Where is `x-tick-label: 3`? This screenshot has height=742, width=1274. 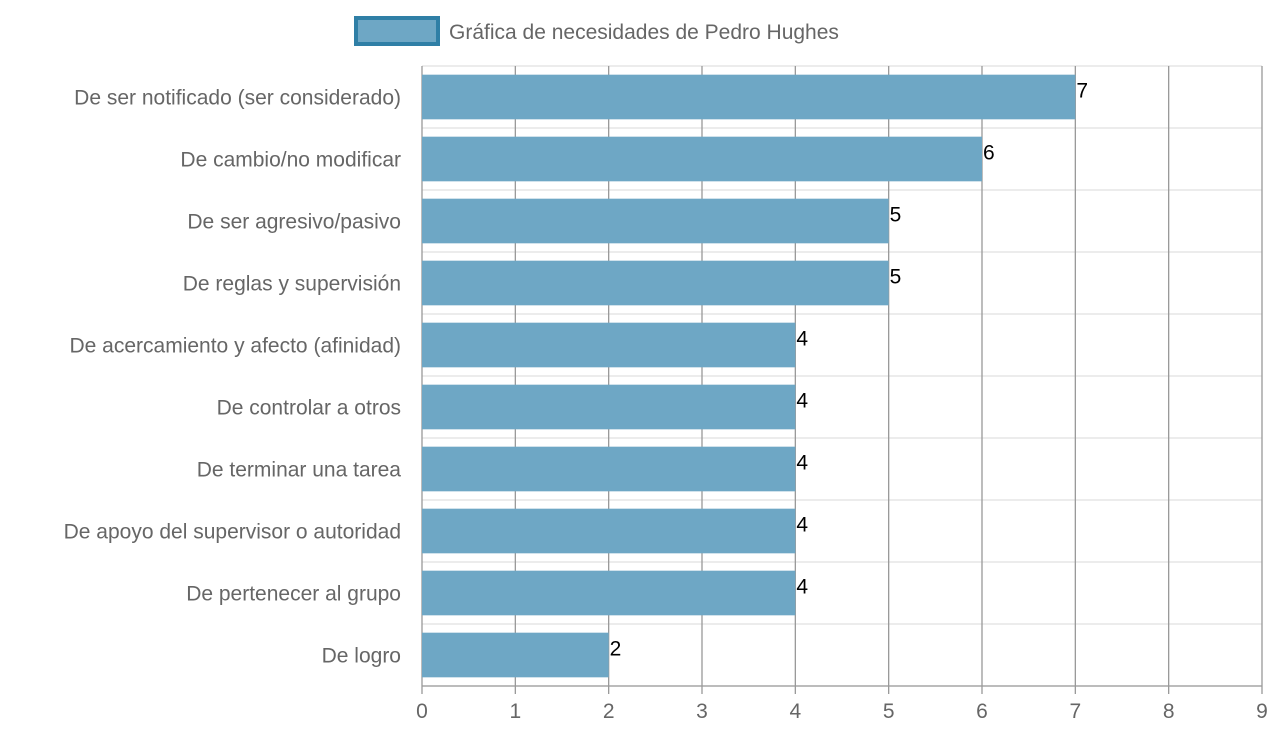
x-tick-label: 3 is located at coordinates (702, 711).